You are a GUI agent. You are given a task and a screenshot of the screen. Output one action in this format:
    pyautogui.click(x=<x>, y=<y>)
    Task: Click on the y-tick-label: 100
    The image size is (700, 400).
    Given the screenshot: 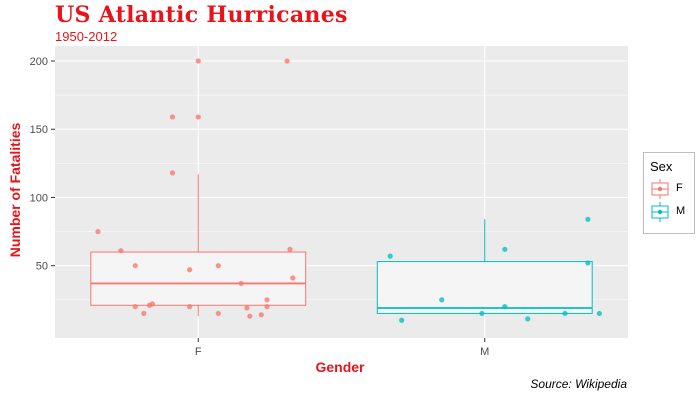 What is the action you would take?
    pyautogui.click(x=39, y=198)
    